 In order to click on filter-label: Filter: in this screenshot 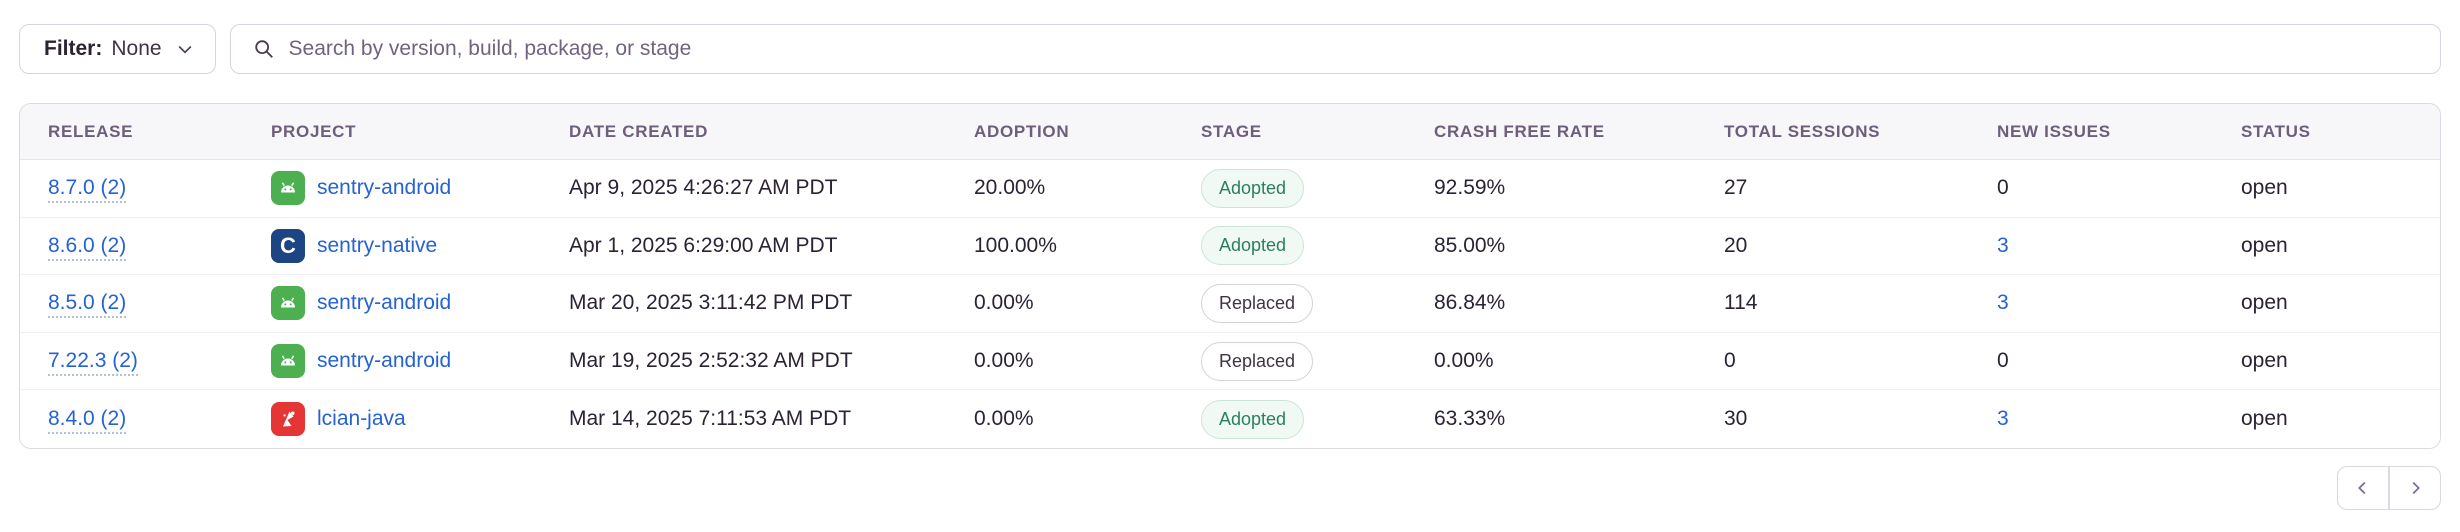, I will do `click(73, 48)`.